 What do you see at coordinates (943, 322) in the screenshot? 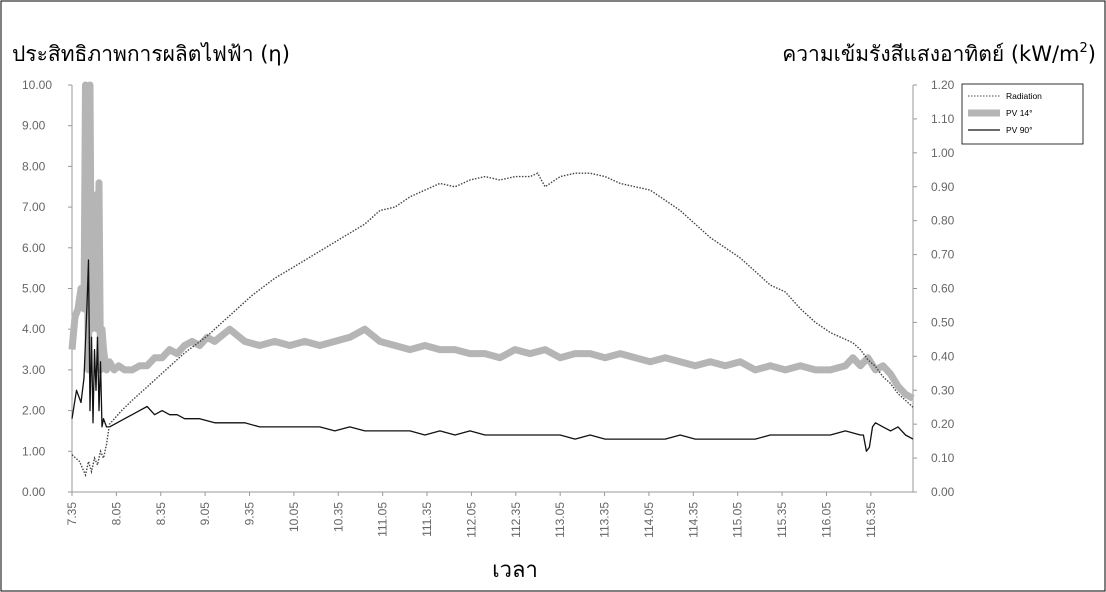
I see `y-right-tick-label: 0.50` at bounding box center [943, 322].